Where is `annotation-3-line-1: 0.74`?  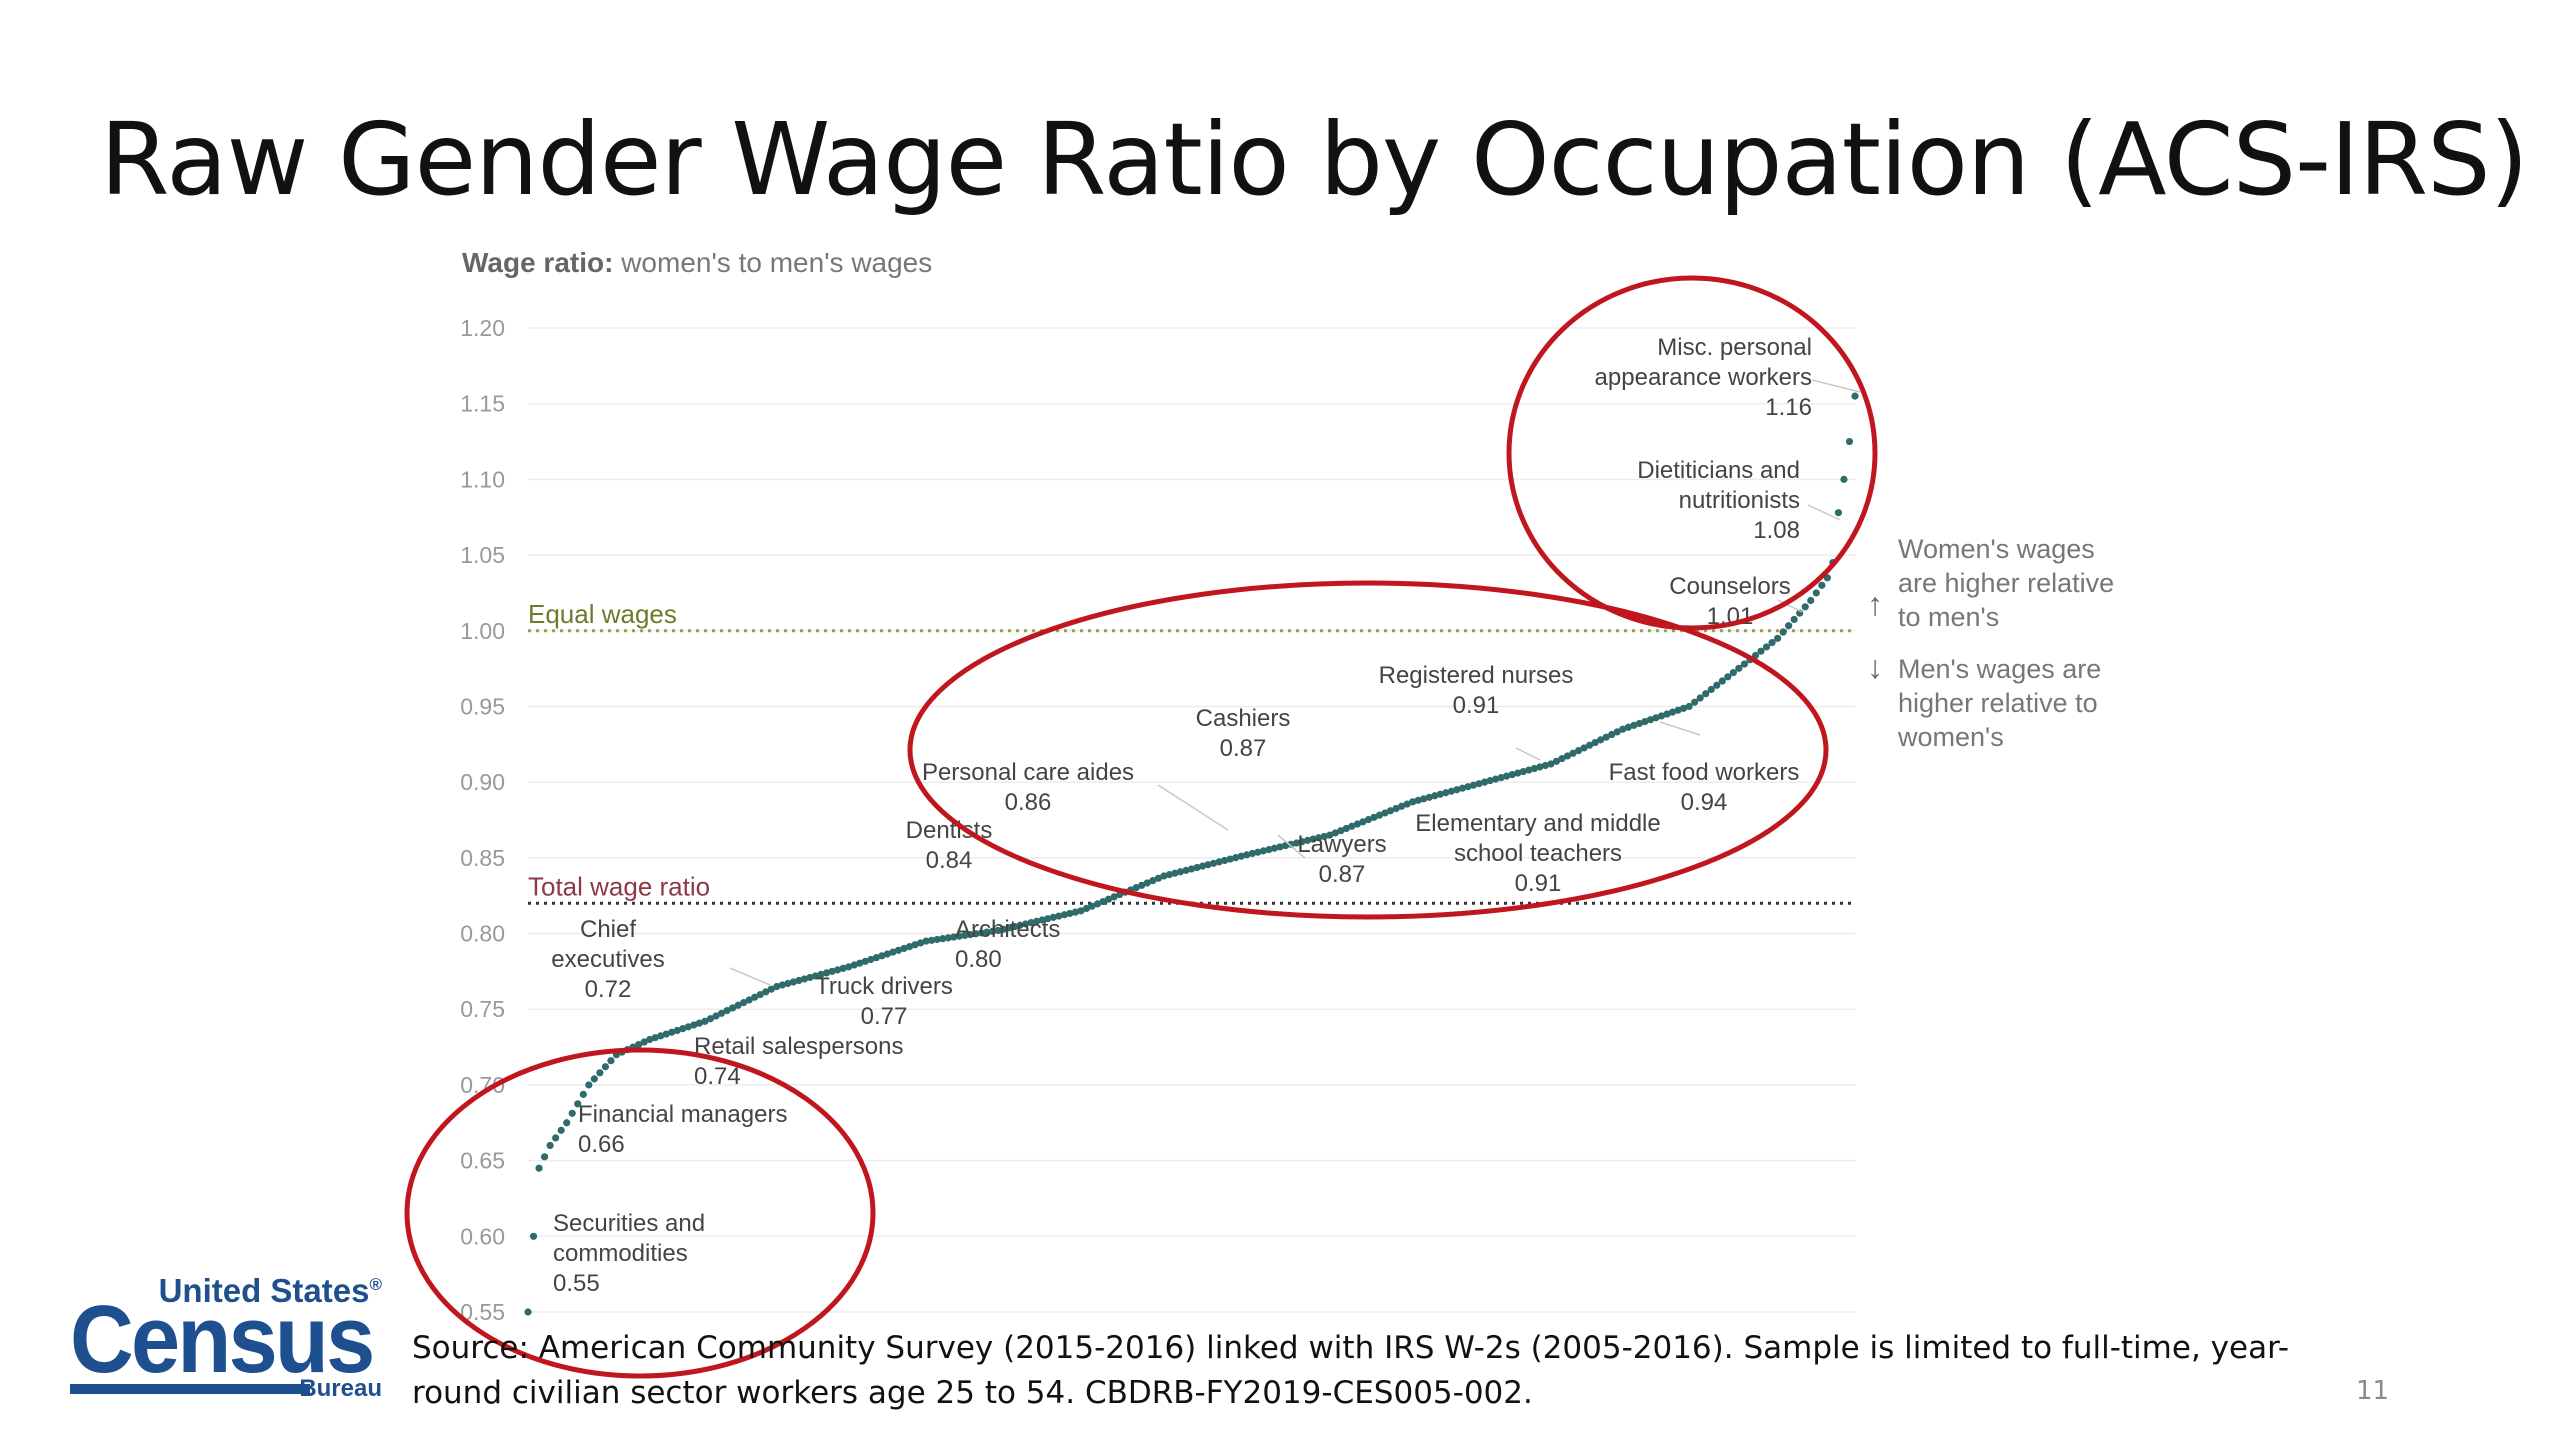 annotation-3-line-1: 0.74 is located at coordinates (717, 1076).